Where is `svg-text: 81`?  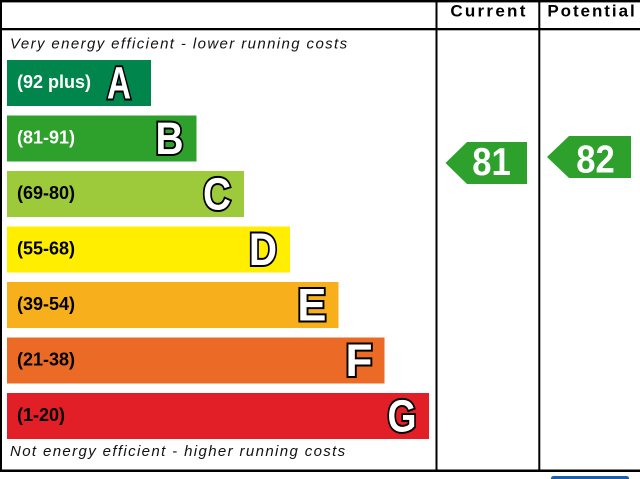
svg-text: 81 is located at coordinates (491, 162).